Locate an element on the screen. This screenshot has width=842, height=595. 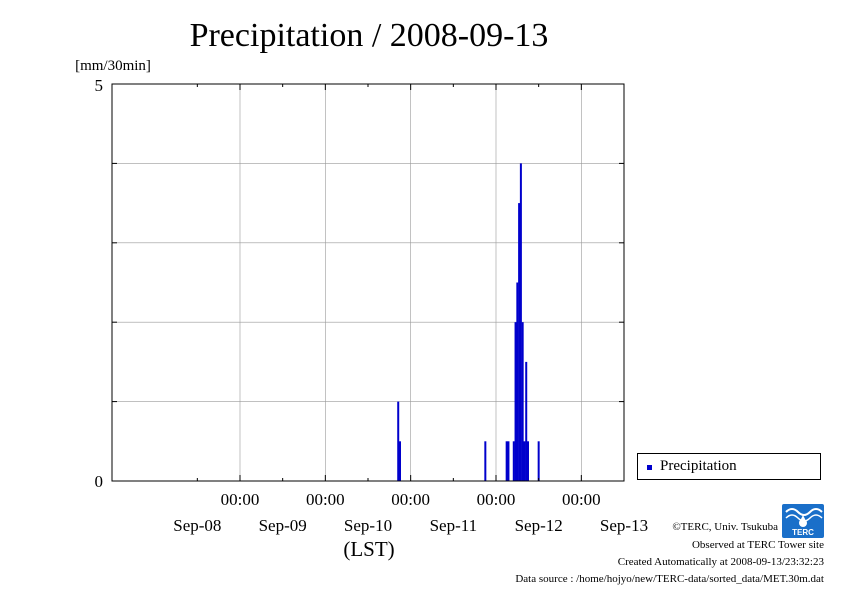
x-tick-label-date: Sep-09 is located at coordinates (283, 525).